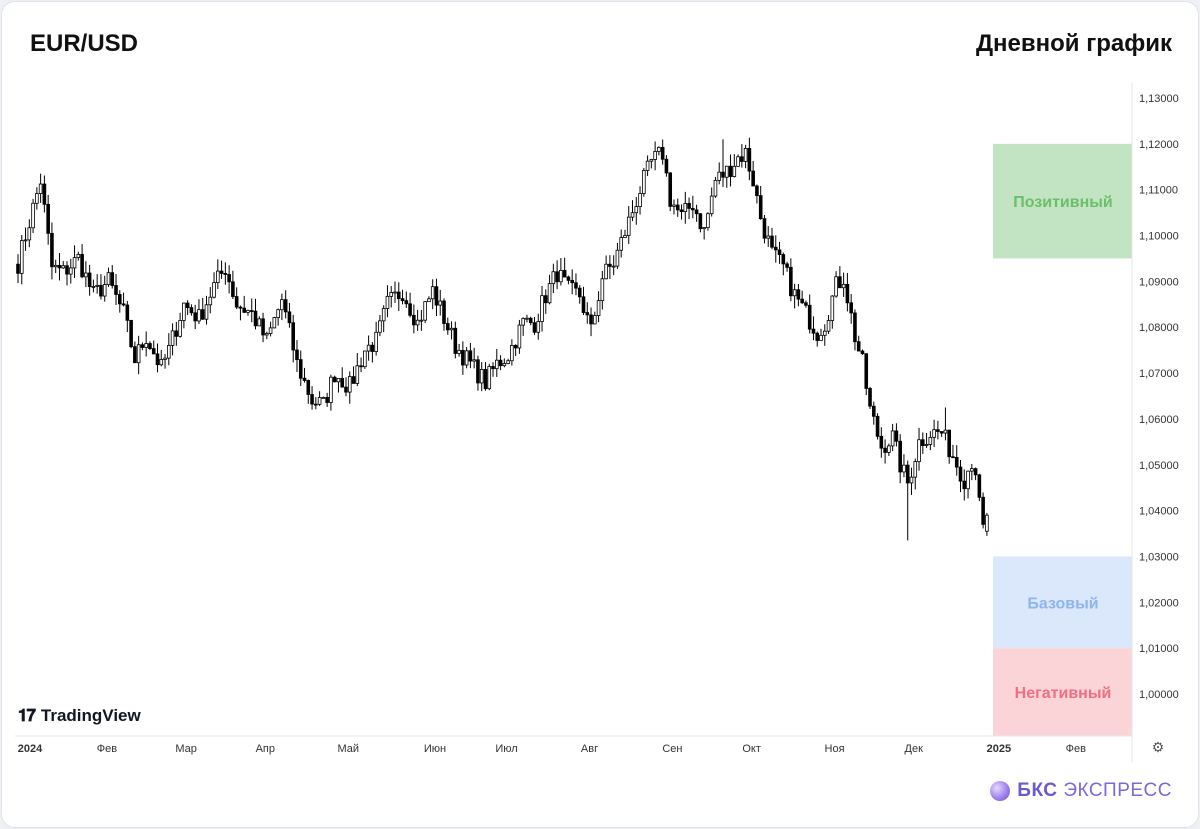 This screenshot has height=829, width=1200. Describe the element at coordinates (265, 749) in the screenshot. I see `x-tick-label: Апр` at that location.